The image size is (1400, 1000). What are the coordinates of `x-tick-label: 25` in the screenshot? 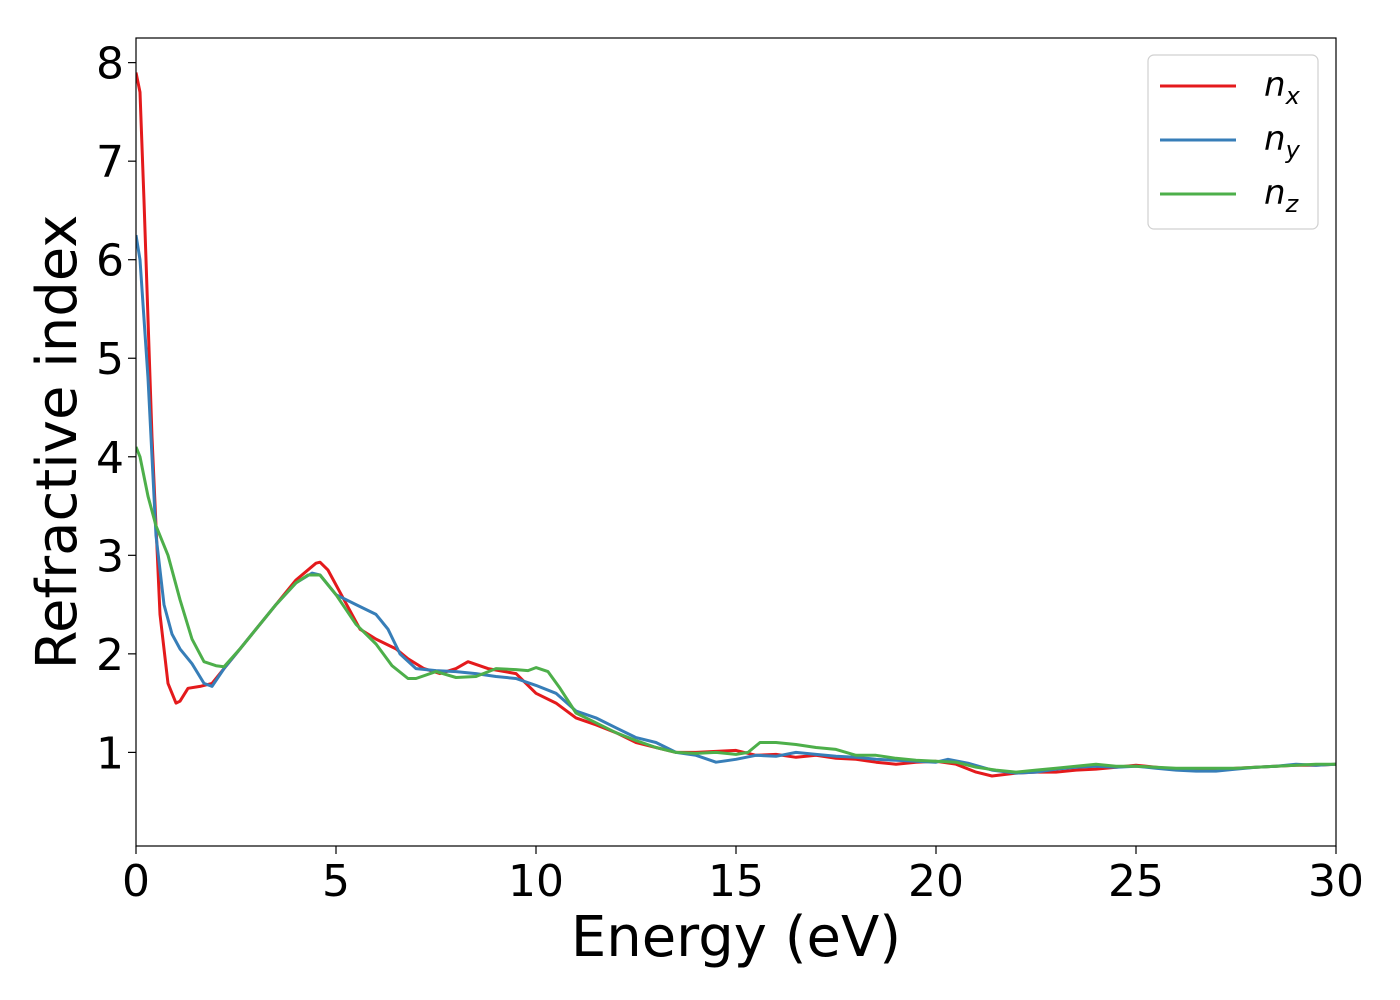 It's located at (1136, 881).